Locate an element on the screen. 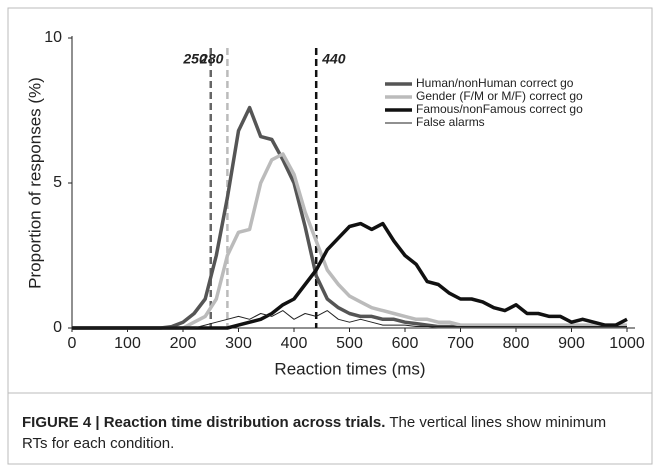 The width and height of the screenshot is (660, 473). min-rt-label: 280 is located at coordinates (211, 59).